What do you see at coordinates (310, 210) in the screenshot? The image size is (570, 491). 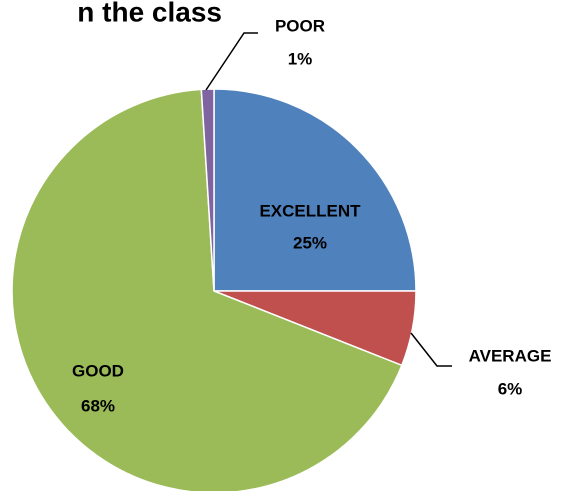 I see `slice-label: EXCELLENT` at bounding box center [310, 210].